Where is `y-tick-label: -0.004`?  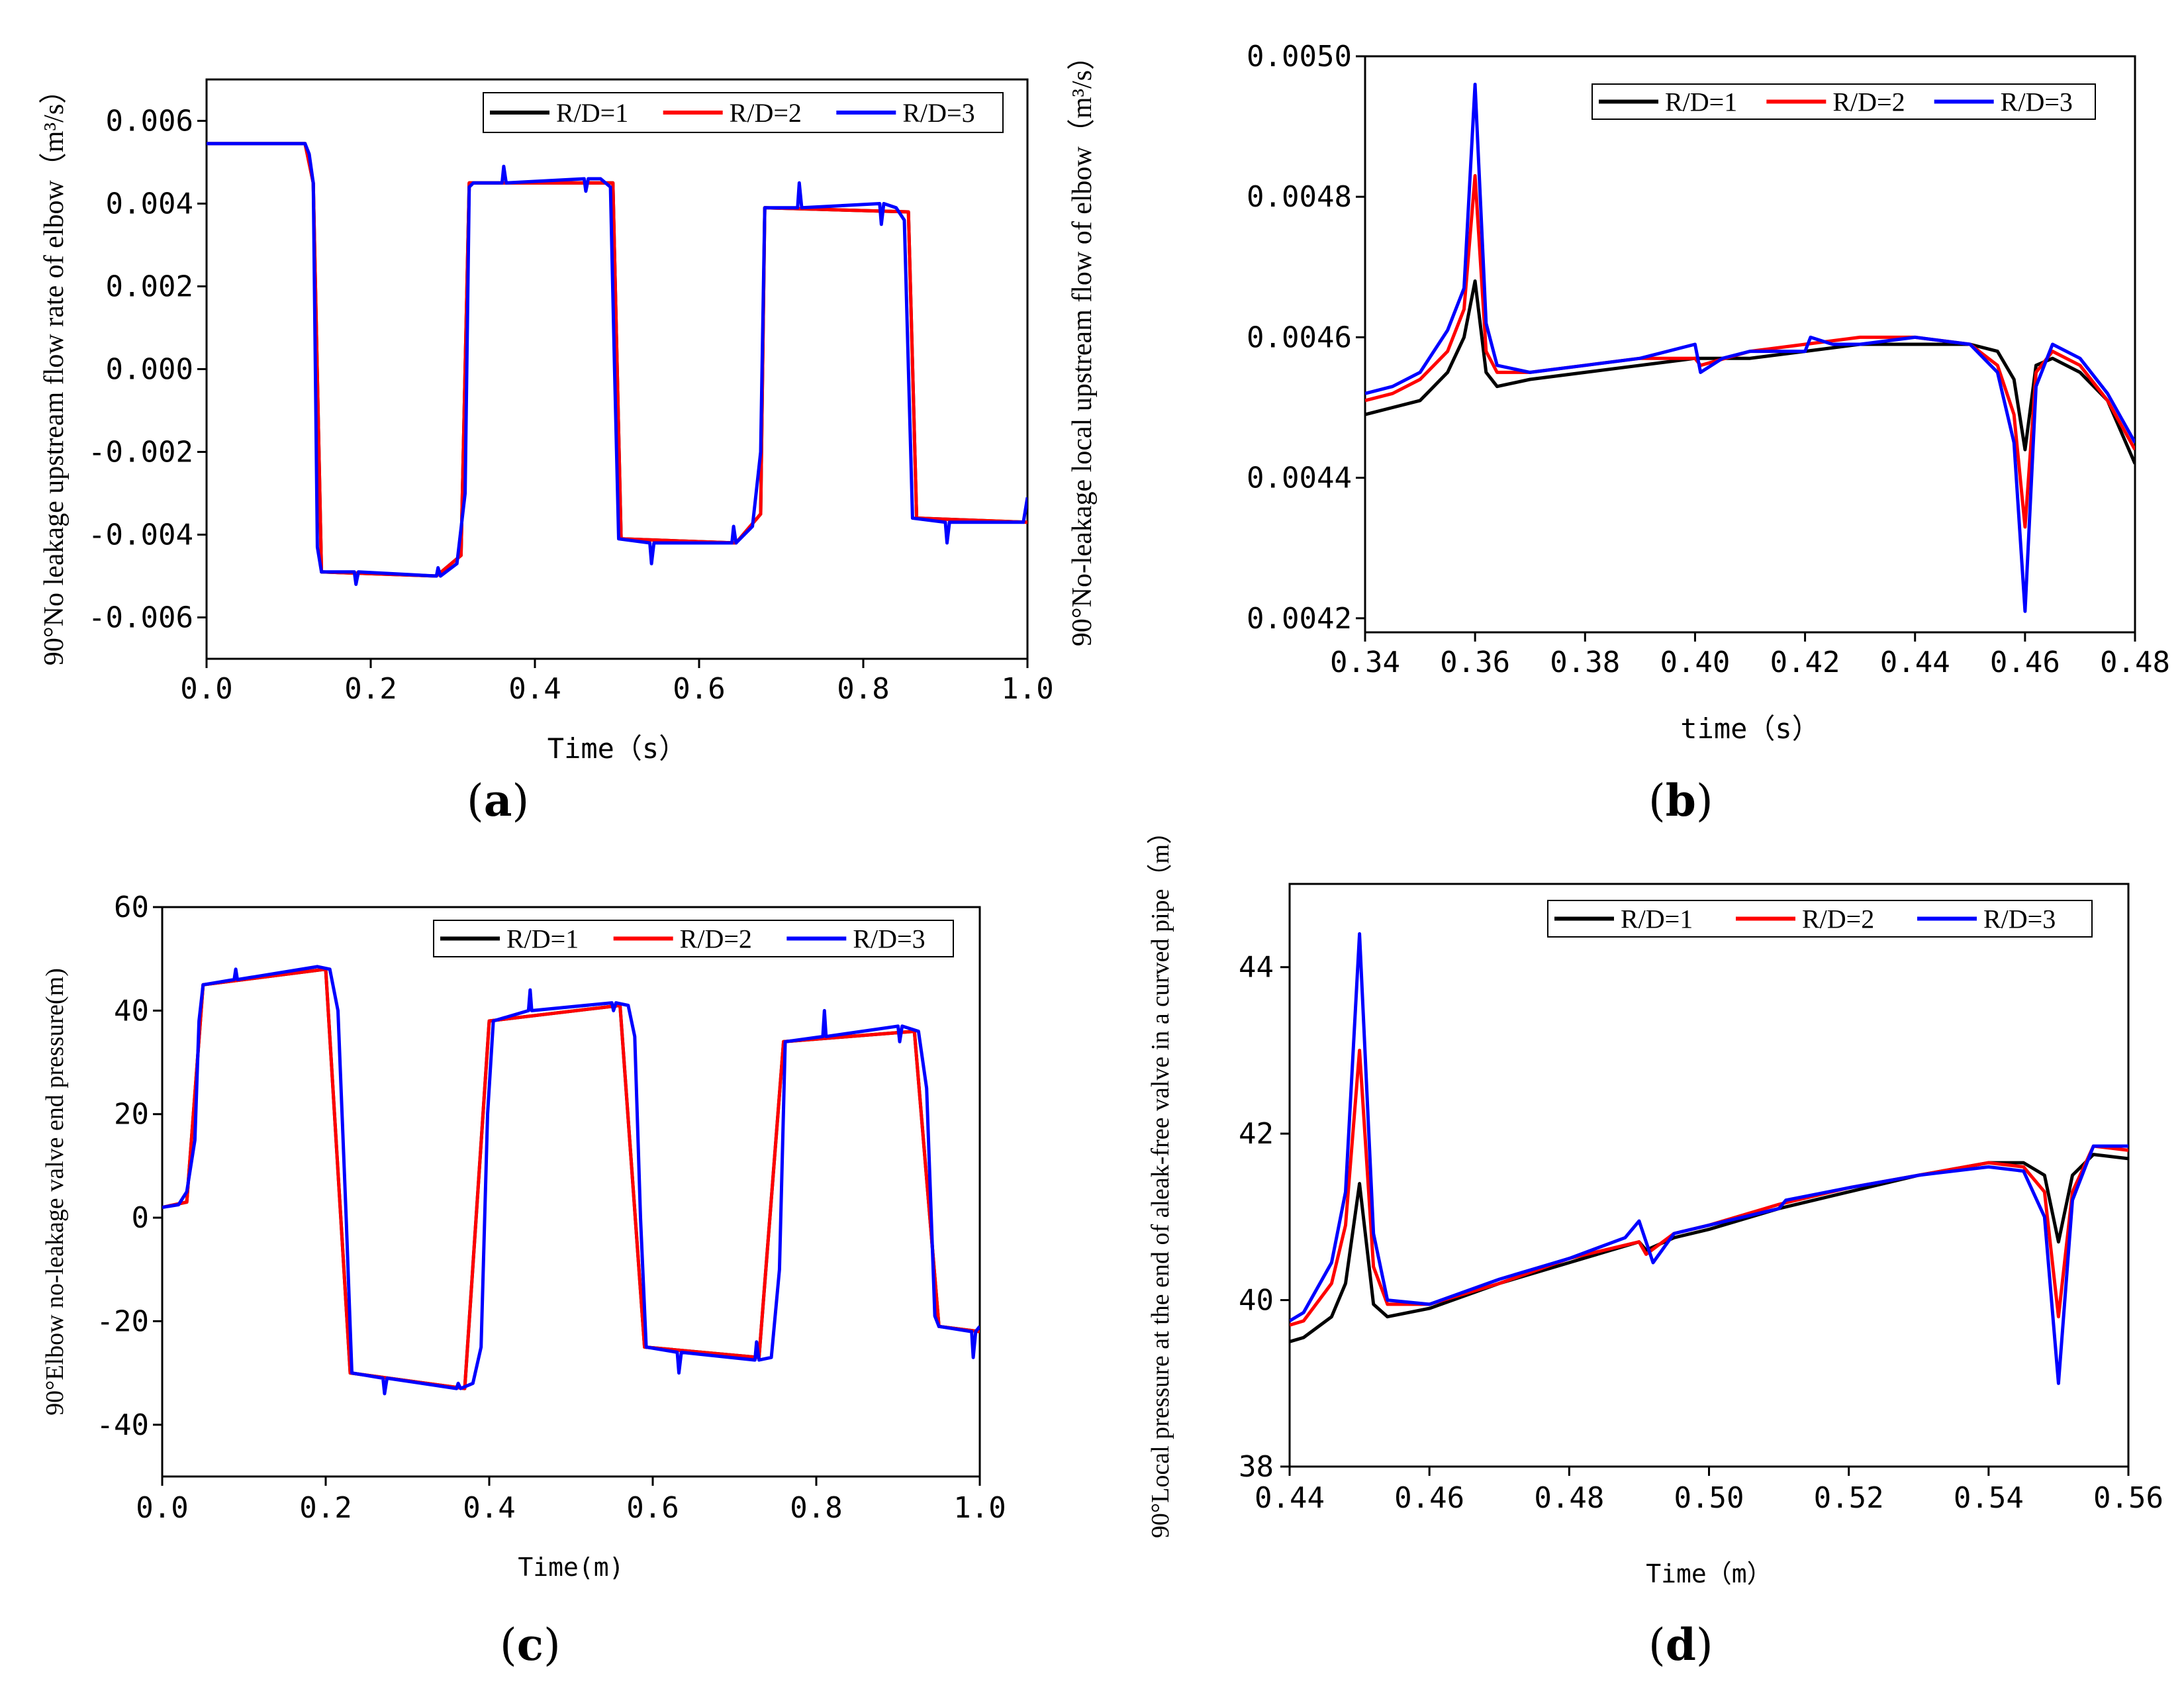 y-tick-label: -0.004 is located at coordinates (140, 535).